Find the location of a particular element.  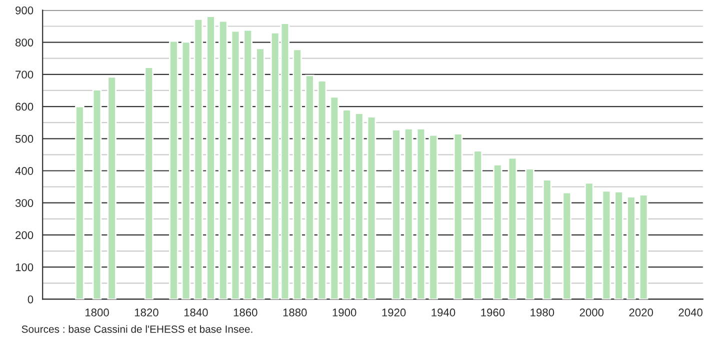

y-tick-label: 500 is located at coordinates (24, 138).